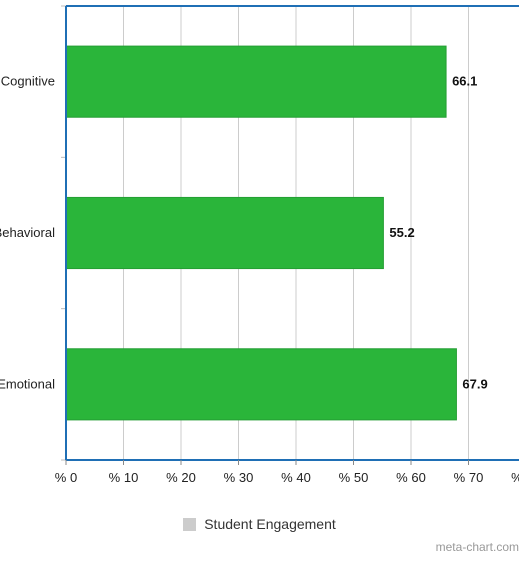 The height and width of the screenshot is (563, 519). Describe the element at coordinates (28, 81) in the screenshot. I see `category-label: Cognitive` at that location.